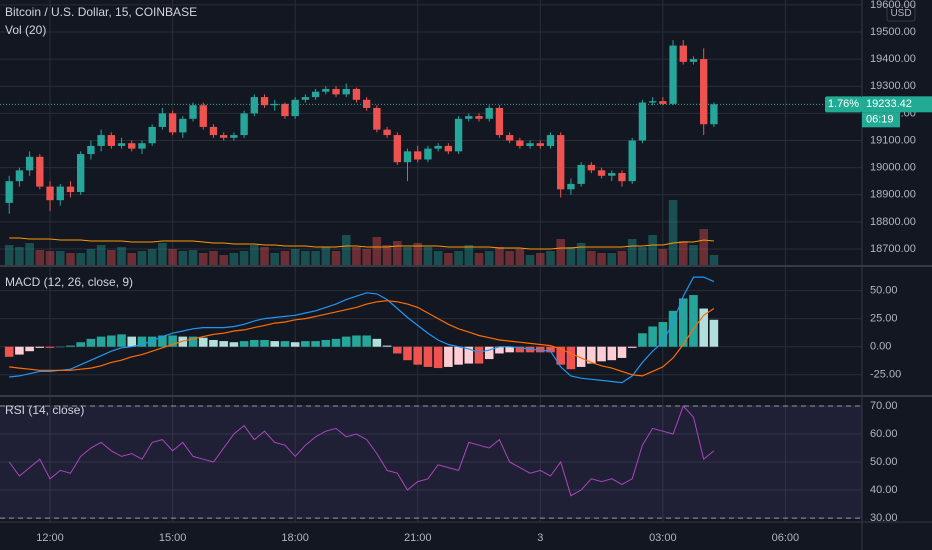  What do you see at coordinates (884, 490) in the screenshot?
I see `y-tick-label: 40.00` at bounding box center [884, 490].